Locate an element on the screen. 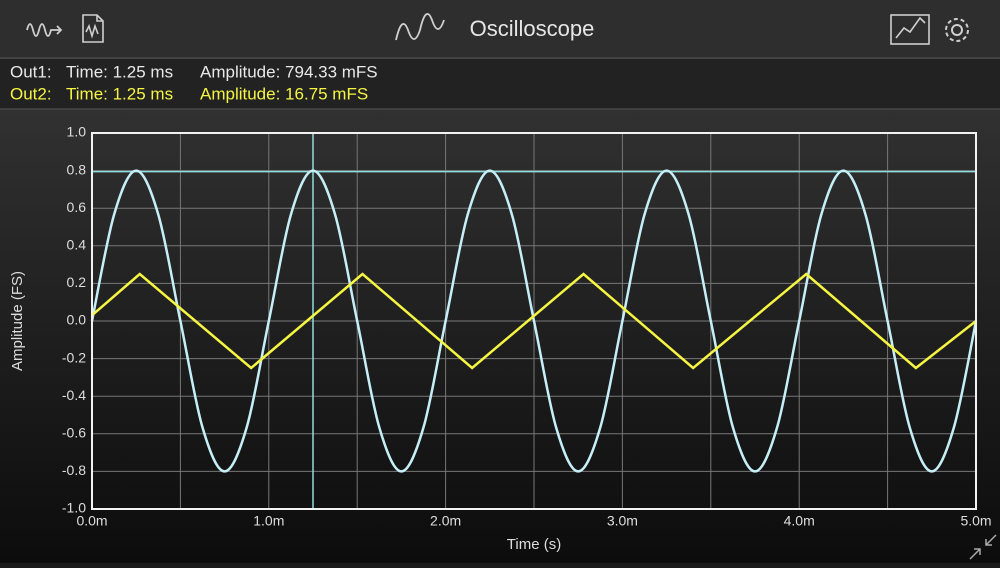 The height and width of the screenshot is (568, 1000). top-bar is located at coordinates (500, 29).